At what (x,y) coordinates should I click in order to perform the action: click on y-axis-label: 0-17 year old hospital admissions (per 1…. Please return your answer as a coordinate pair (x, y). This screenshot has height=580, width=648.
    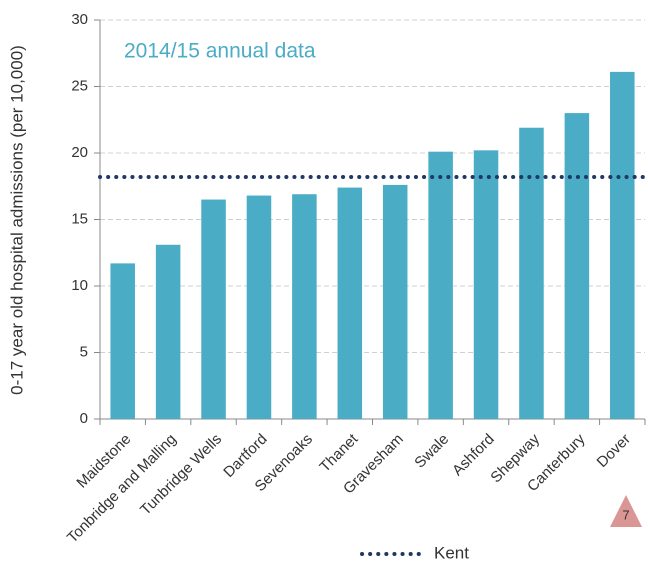
    Looking at the image, I should click on (16, 220).